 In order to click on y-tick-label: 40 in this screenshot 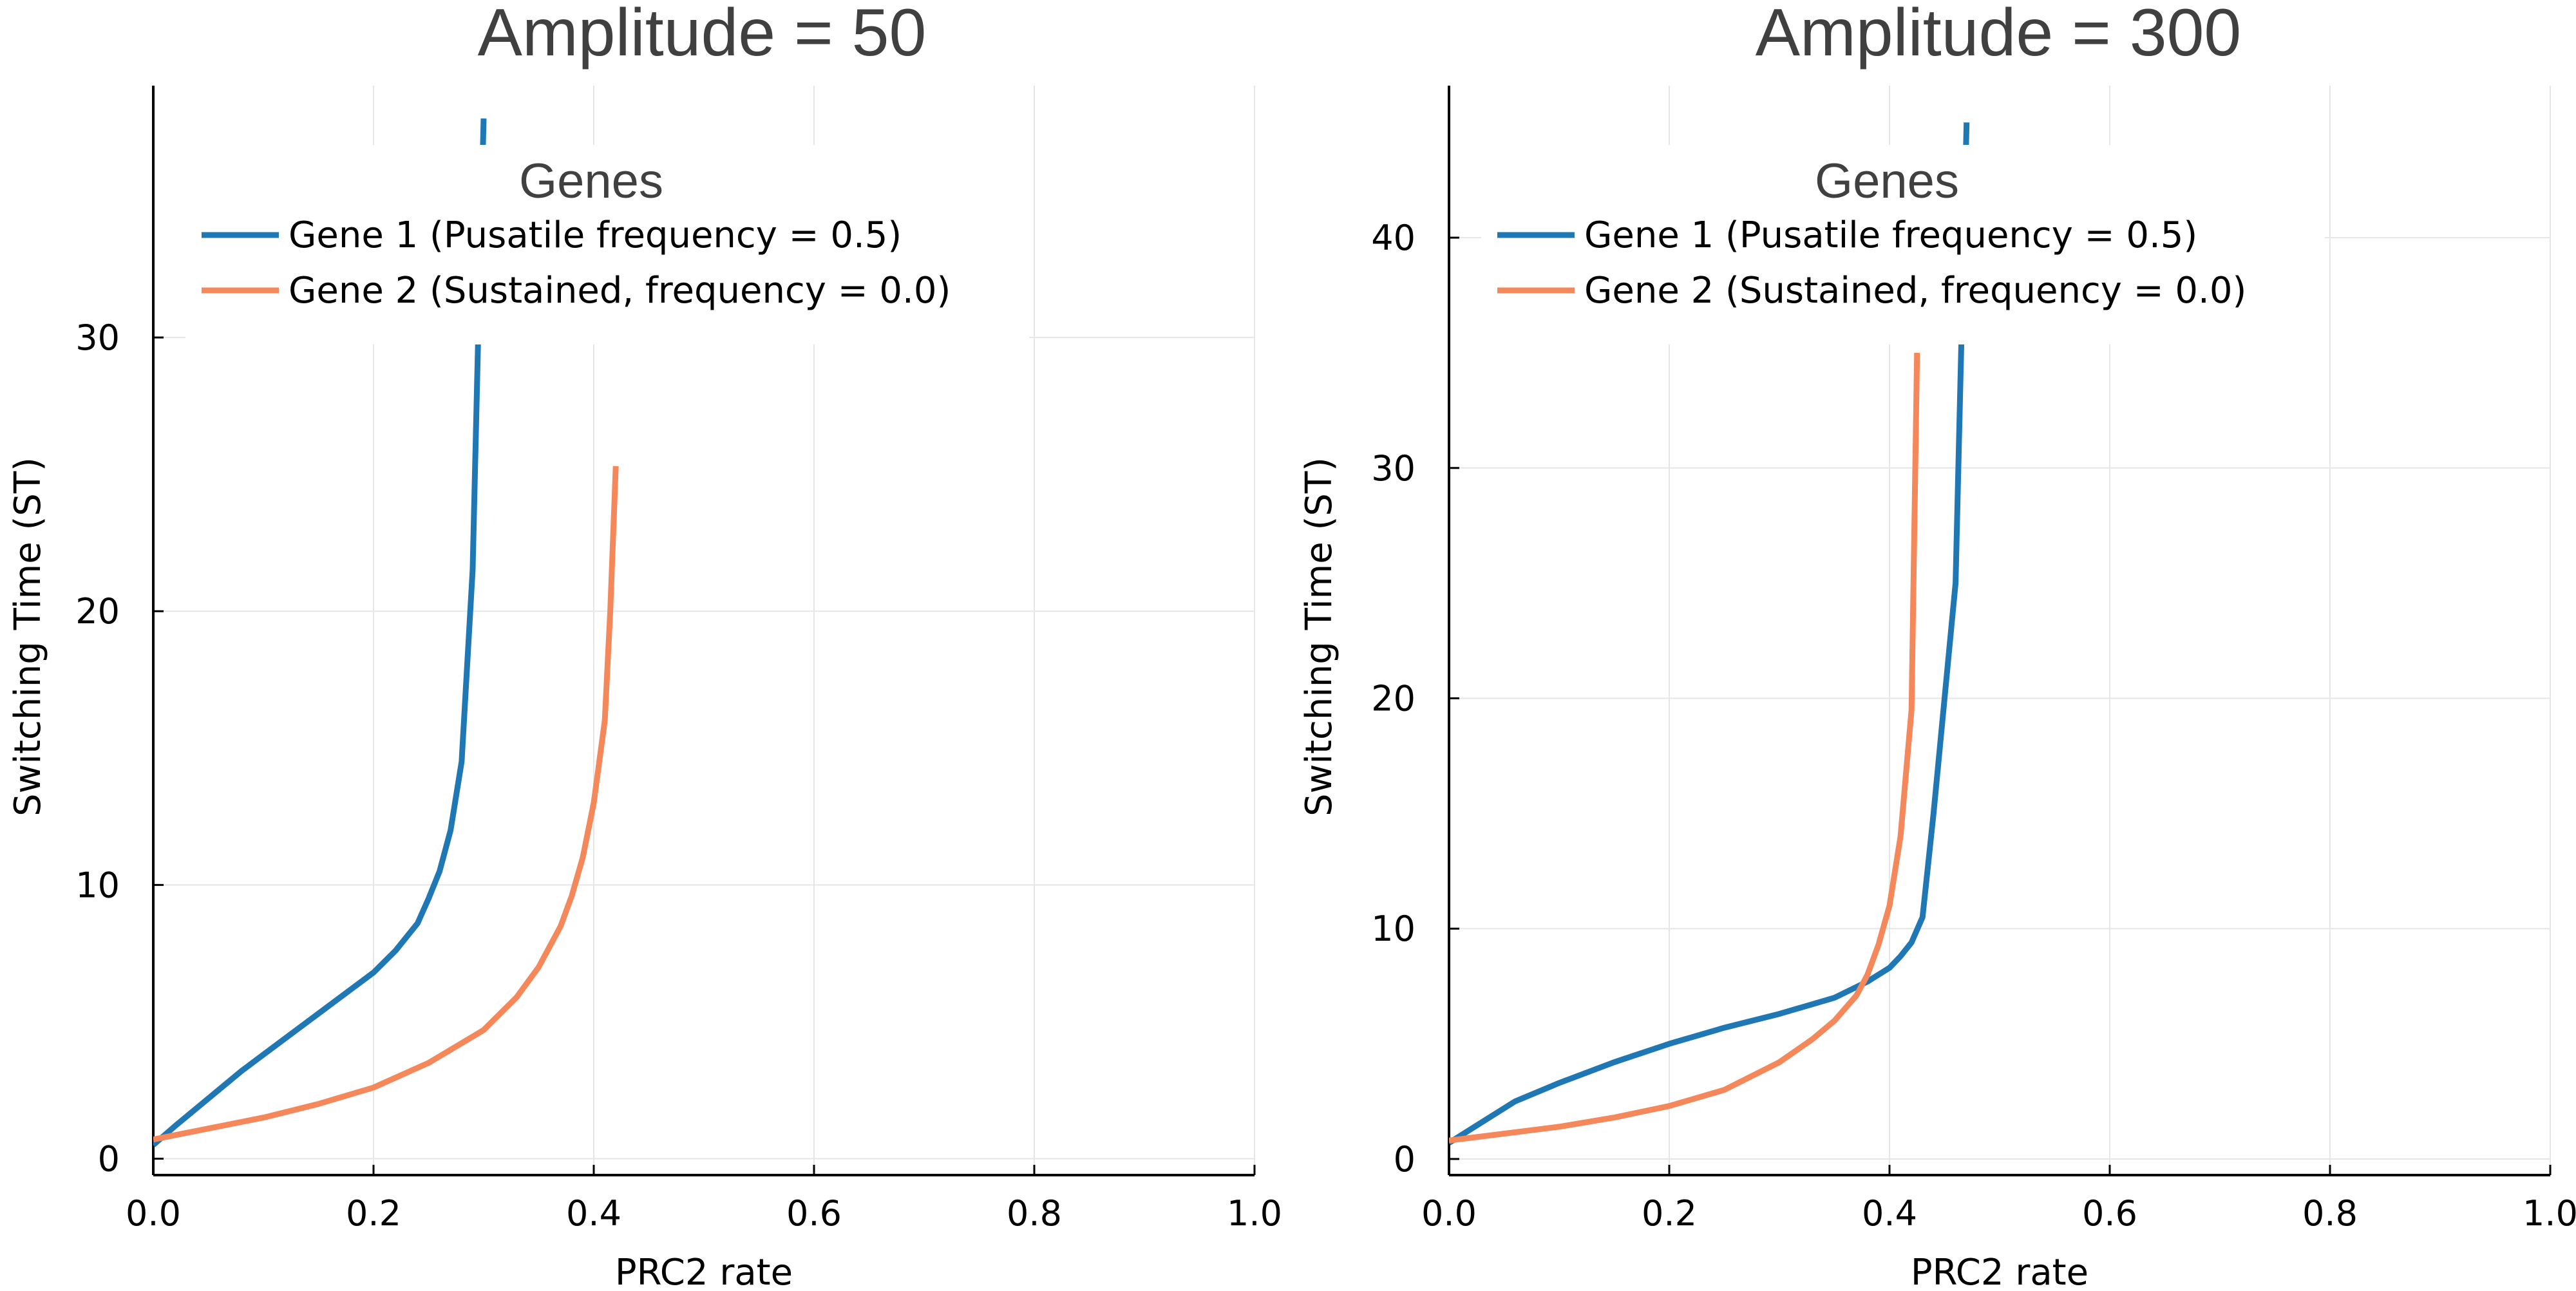, I will do `click(1393, 238)`.